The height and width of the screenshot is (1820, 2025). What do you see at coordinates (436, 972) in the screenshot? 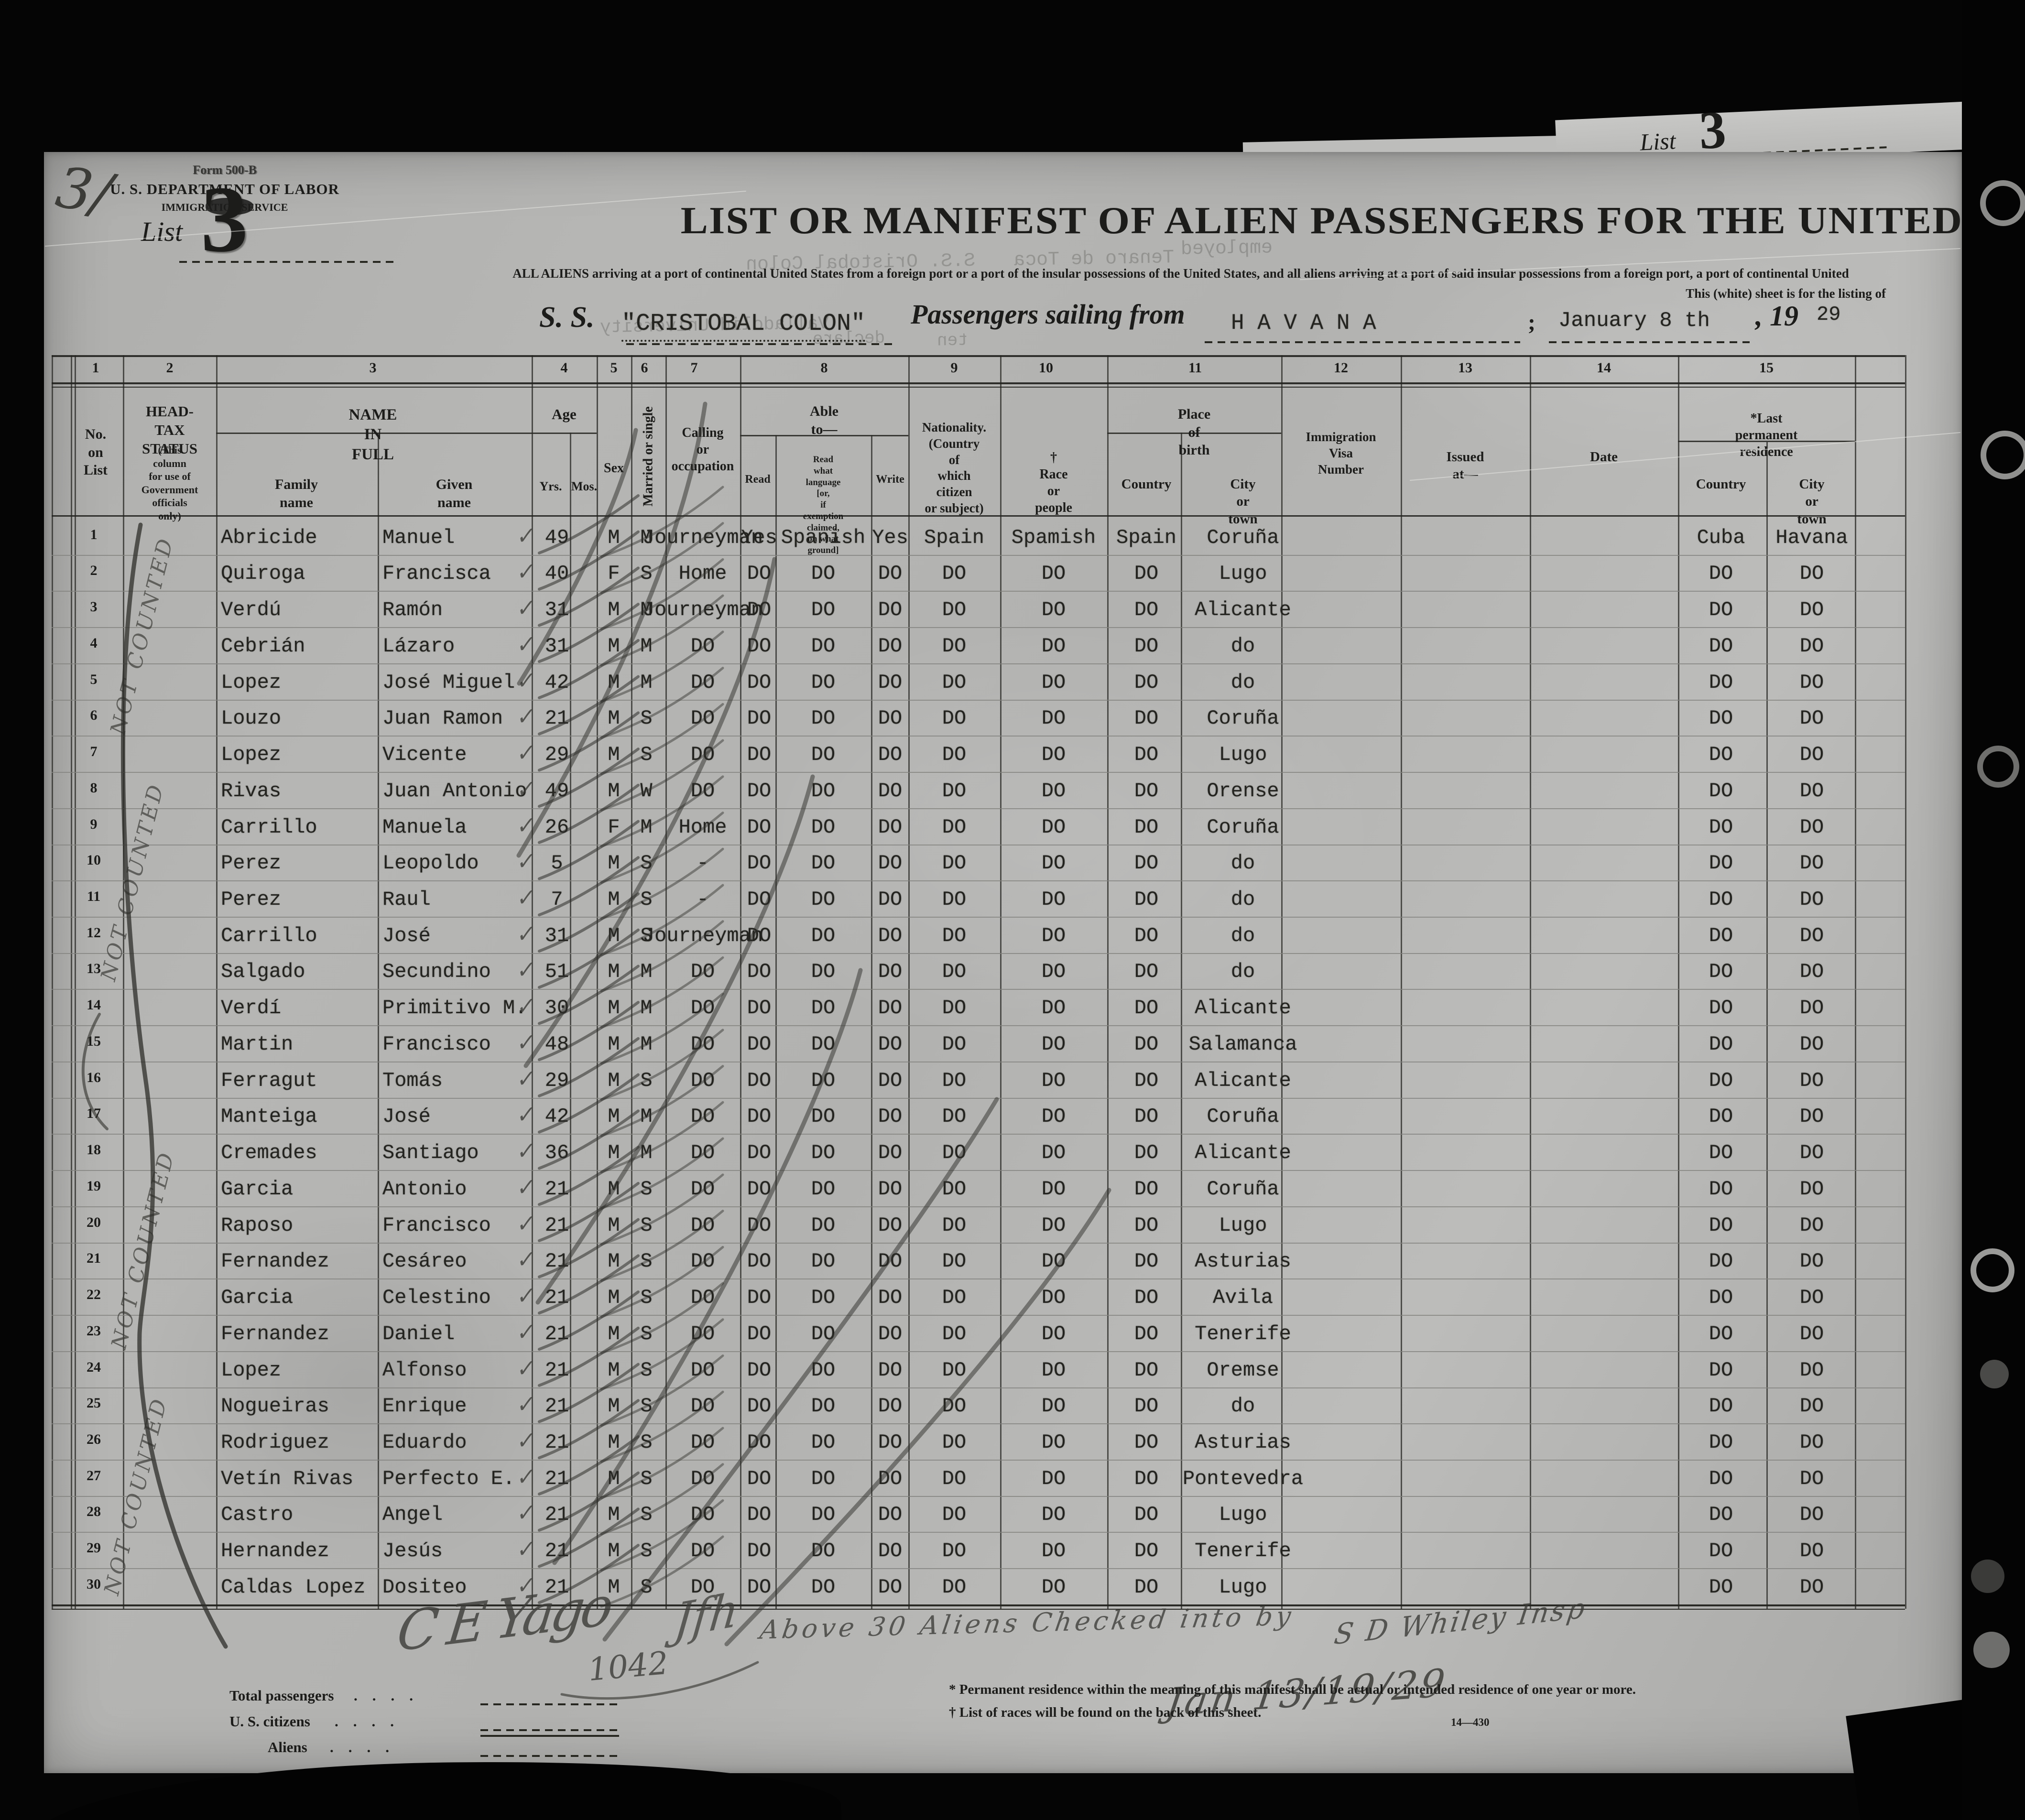
I see `cell-g: Secundino` at bounding box center [436, 972].